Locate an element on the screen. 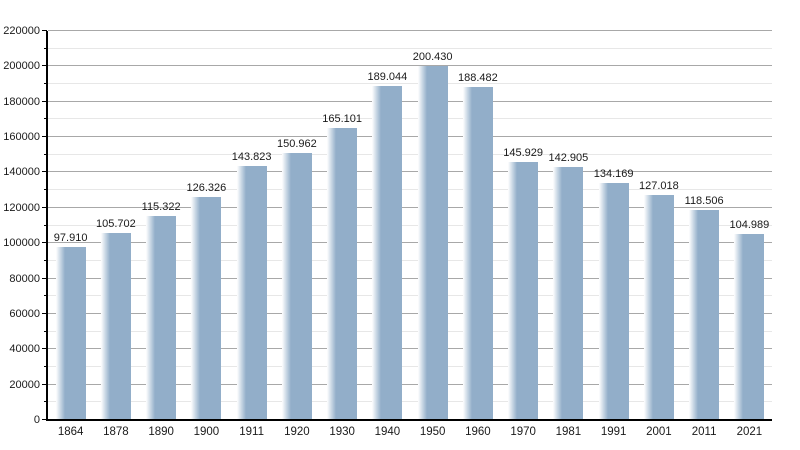 This screenshot has width=800, height=450. x-axis-label-2011: 2011 is located at coordinates (704, 432).